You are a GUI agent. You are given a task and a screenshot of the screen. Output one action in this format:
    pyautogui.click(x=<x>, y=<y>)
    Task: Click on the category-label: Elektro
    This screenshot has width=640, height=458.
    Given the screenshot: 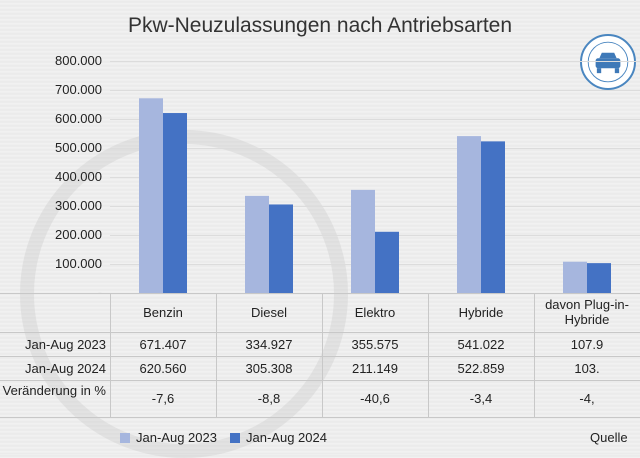 What is the action you would take?
    pyautogui.click(x=375, y=312)
    